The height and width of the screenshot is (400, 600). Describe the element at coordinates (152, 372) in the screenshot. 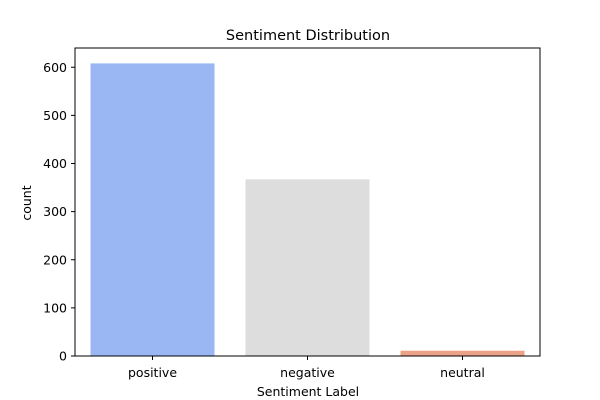

I see `x-tick-label-positive: positive` at that location.